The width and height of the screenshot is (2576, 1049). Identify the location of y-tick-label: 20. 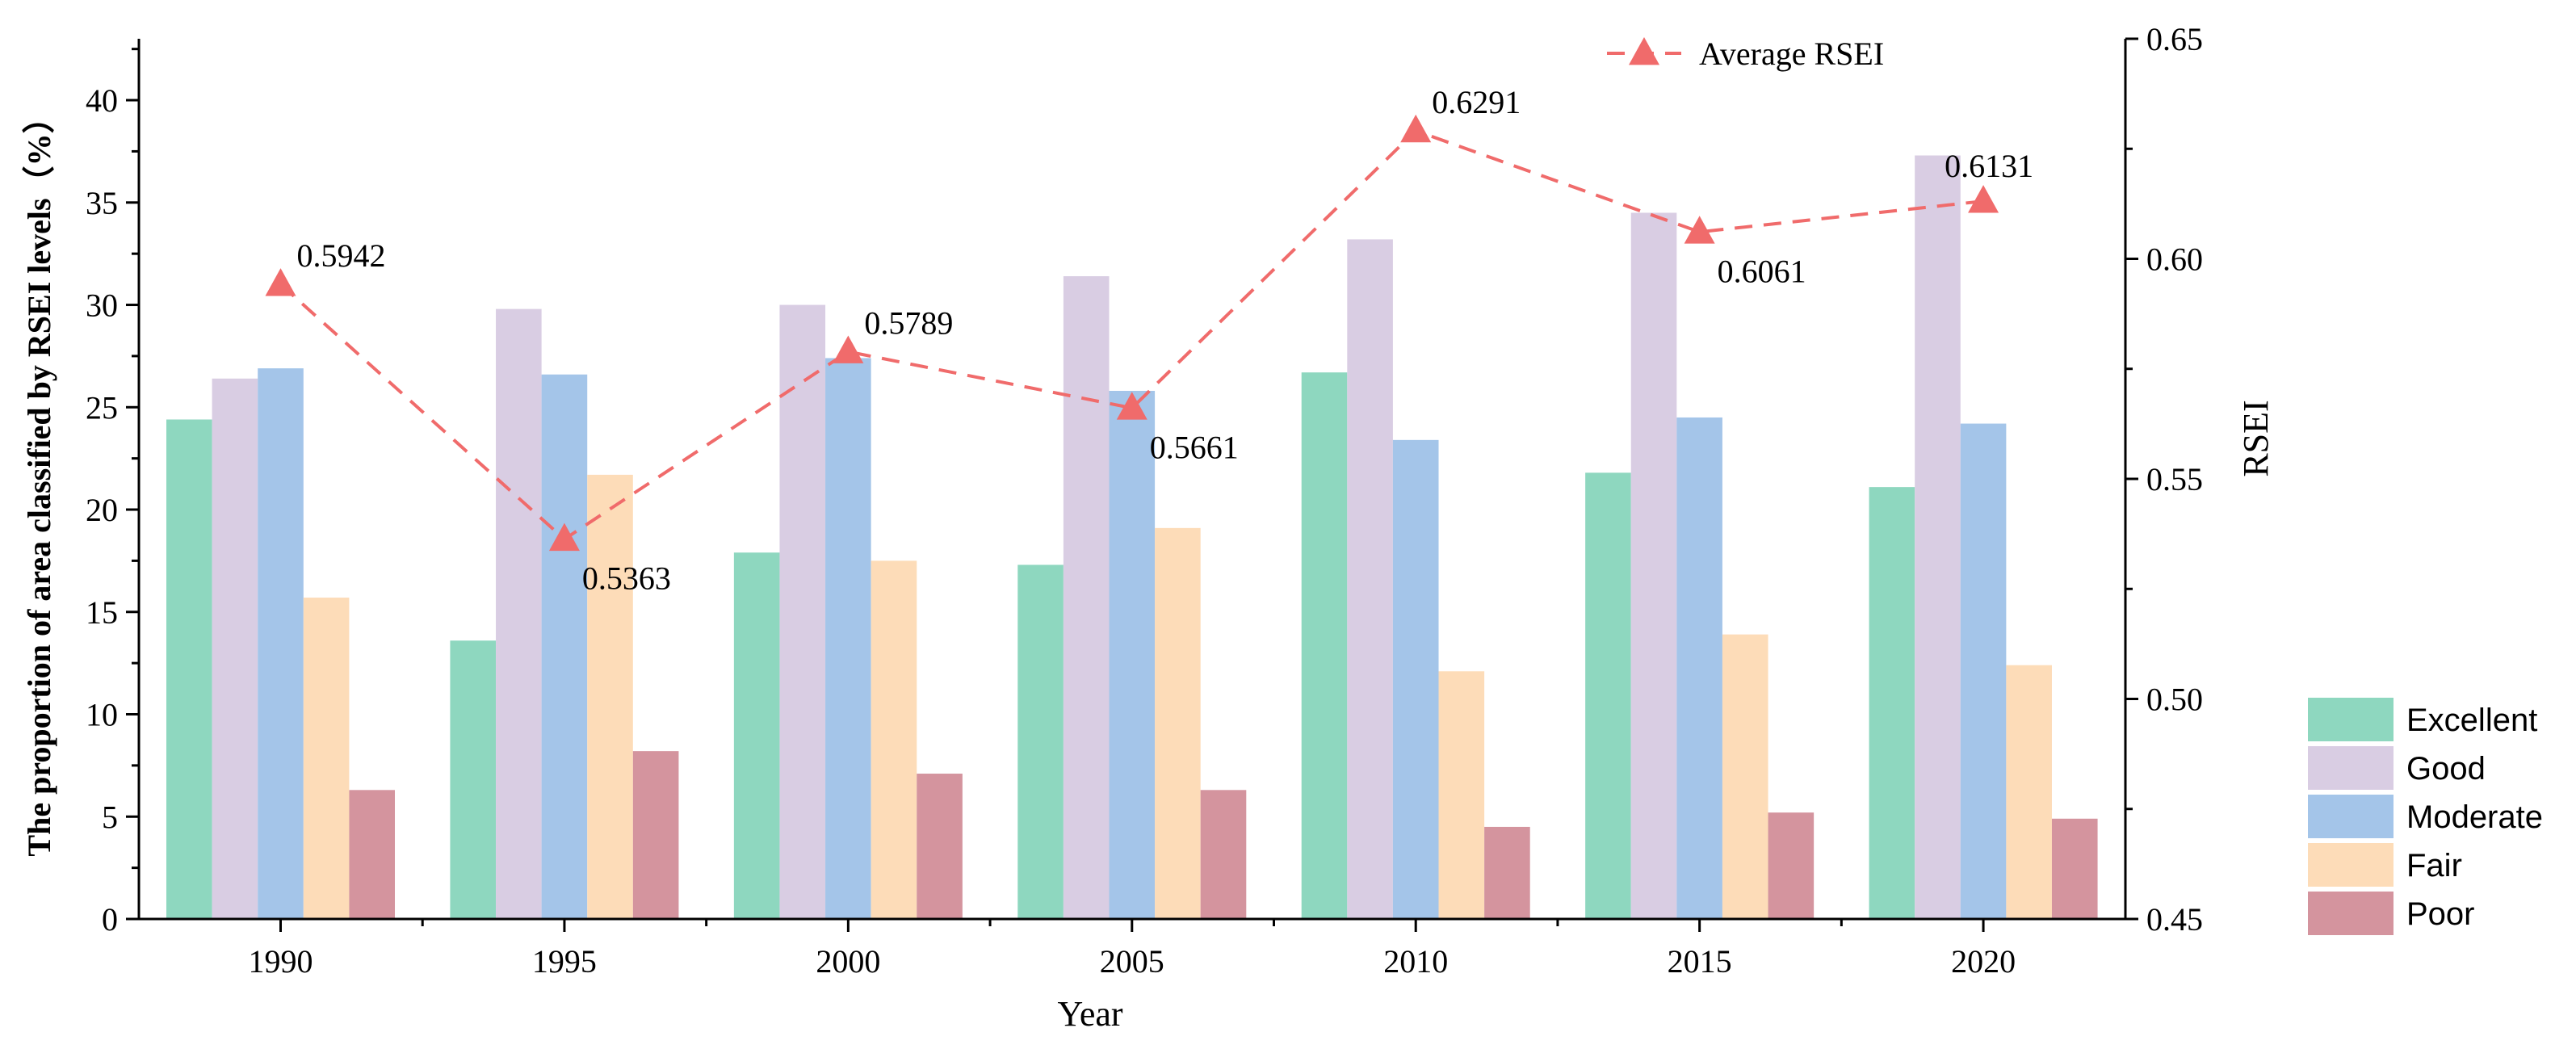
(102, 510).